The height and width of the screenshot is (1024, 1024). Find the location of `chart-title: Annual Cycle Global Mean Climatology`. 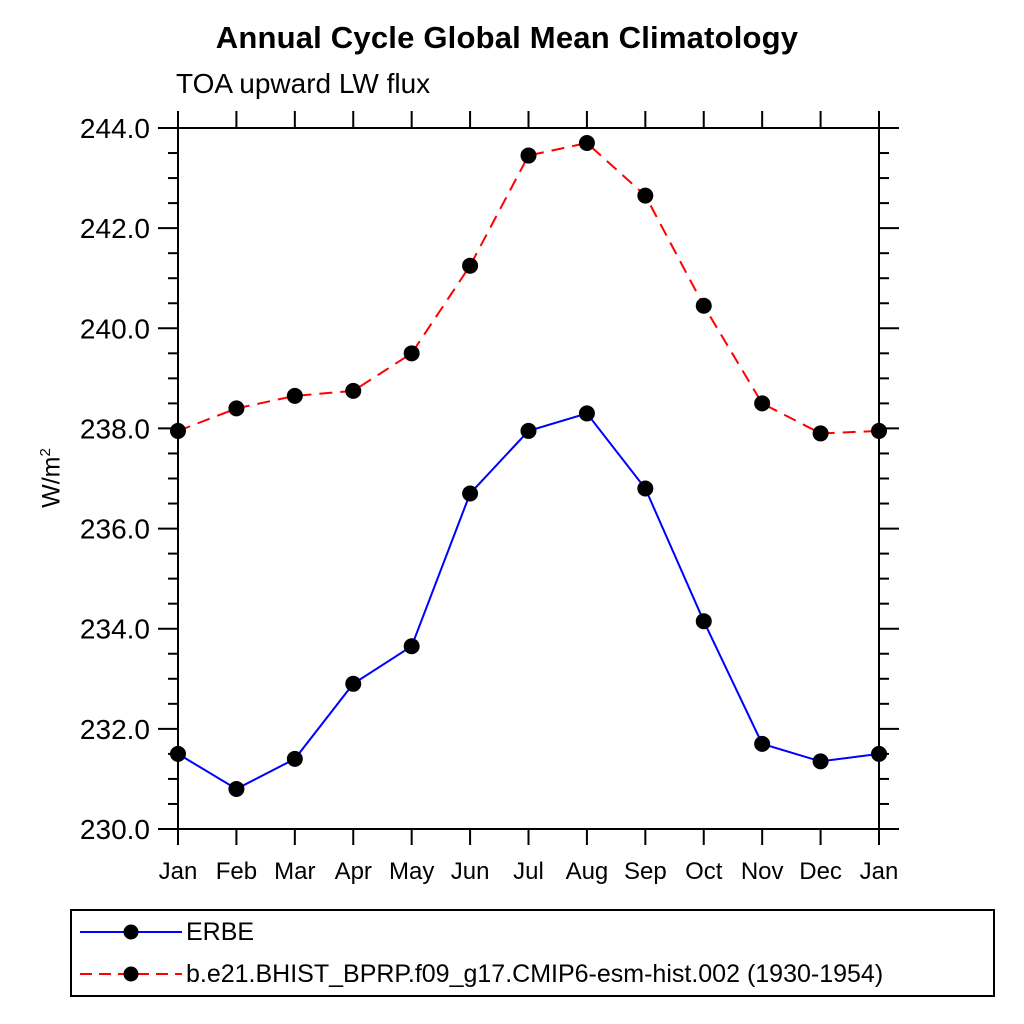

chart-title: Annual Cycle Global Mean Climatology is located at coordinates (507, 37).